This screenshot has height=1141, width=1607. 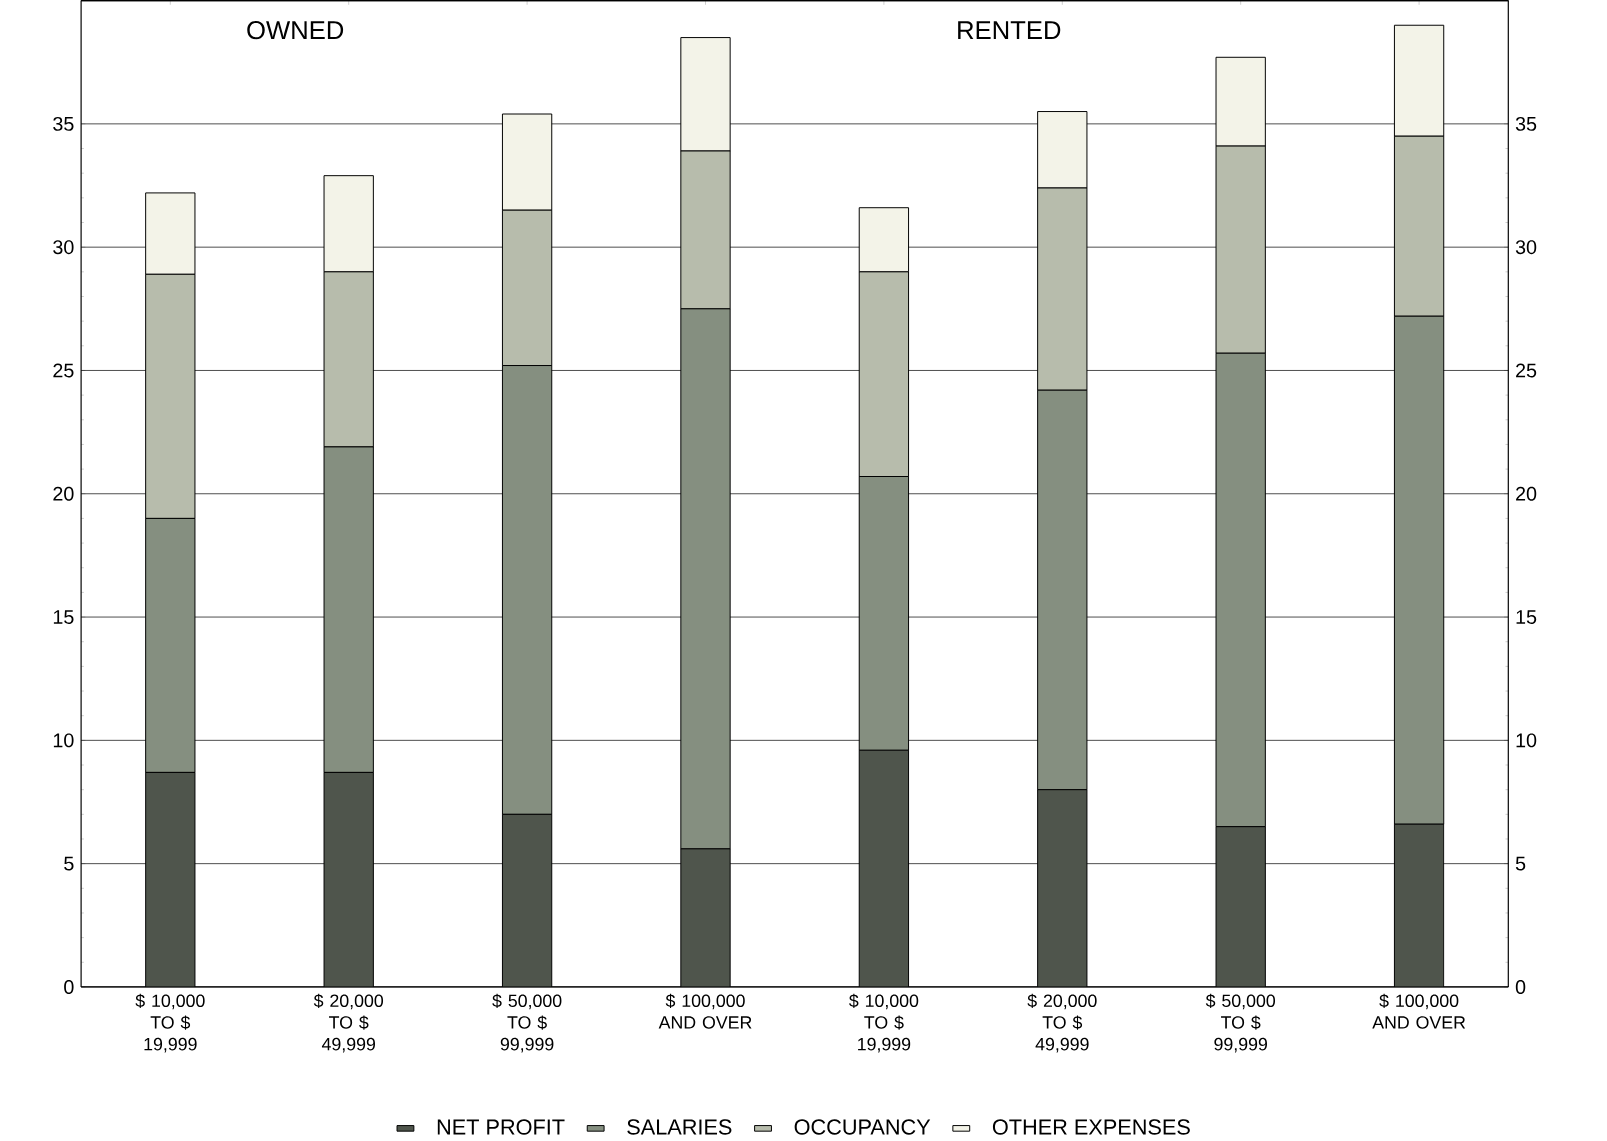 I want to click on legend-label: OCCUPANCY, so click(x=862, y=1127).